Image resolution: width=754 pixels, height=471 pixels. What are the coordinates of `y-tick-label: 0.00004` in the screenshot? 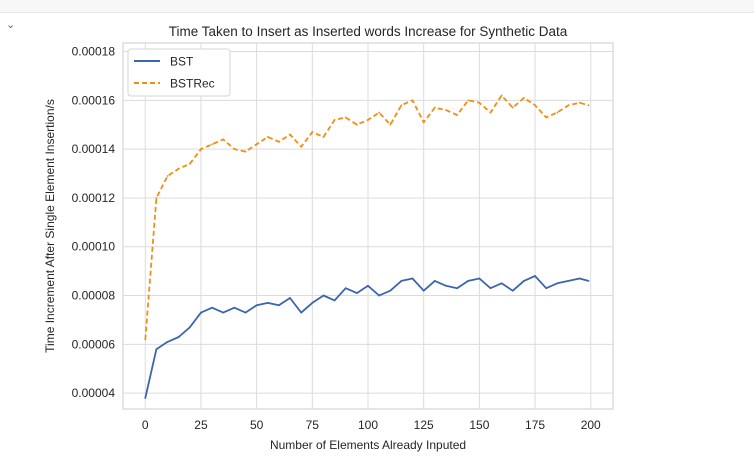 It's located at (94, 393).